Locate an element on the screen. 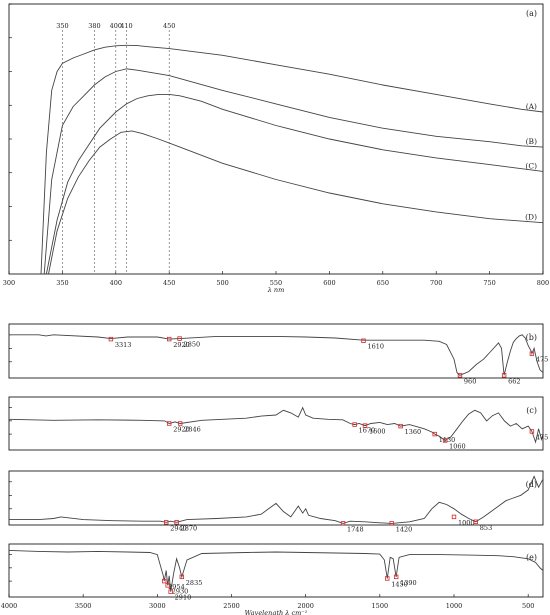 The height and width of the screenshot is (615, 550). series-label: (B) is located at coordinates (531, 141).